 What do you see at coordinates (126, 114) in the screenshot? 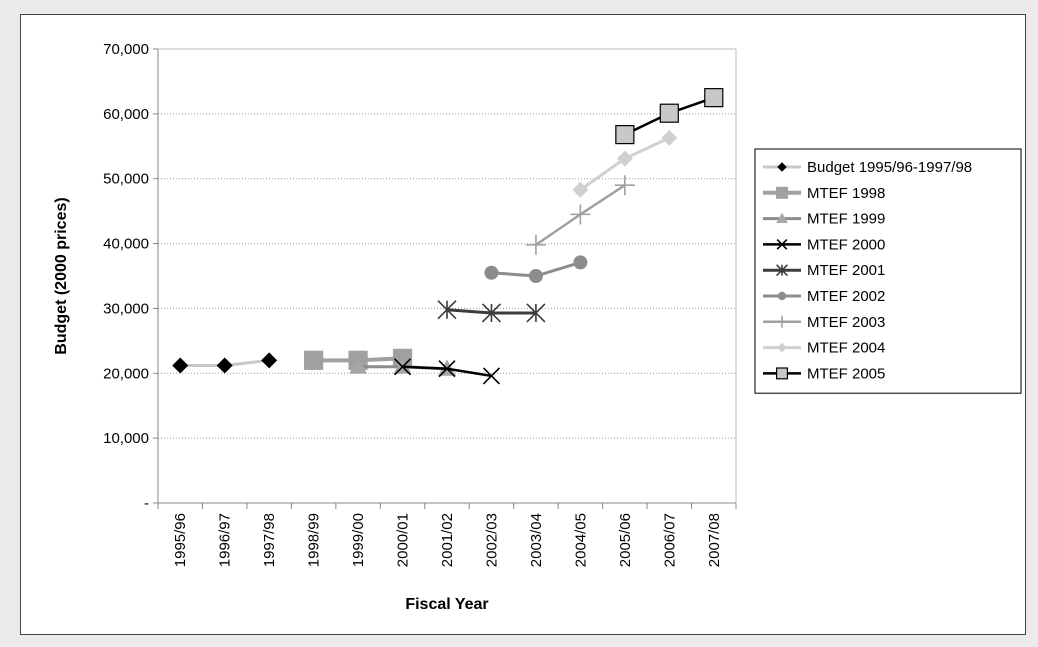
I see `y-tick-label: 60,000` at bounding box center [126, 114].